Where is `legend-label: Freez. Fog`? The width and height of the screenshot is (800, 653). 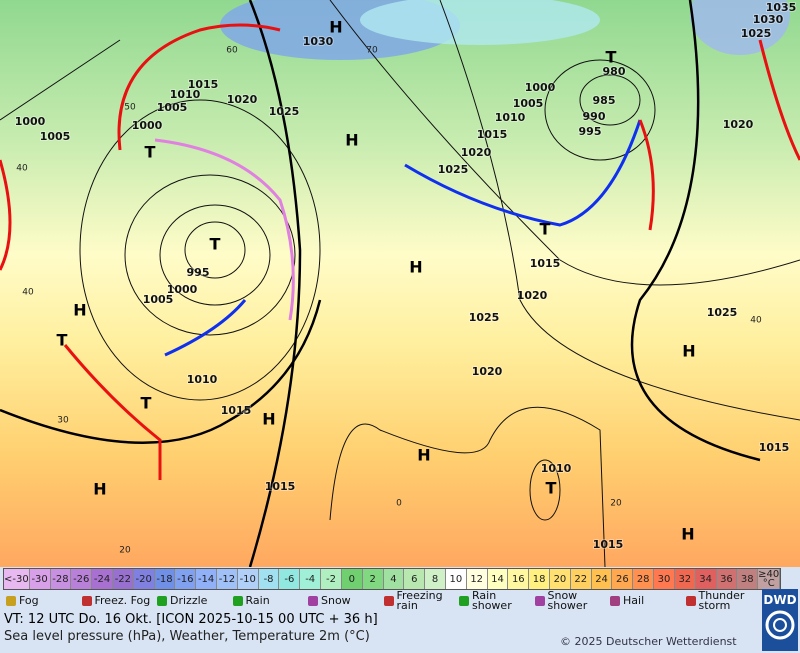
legend-label: Freez. Fog is located at coordinates (122, 600).